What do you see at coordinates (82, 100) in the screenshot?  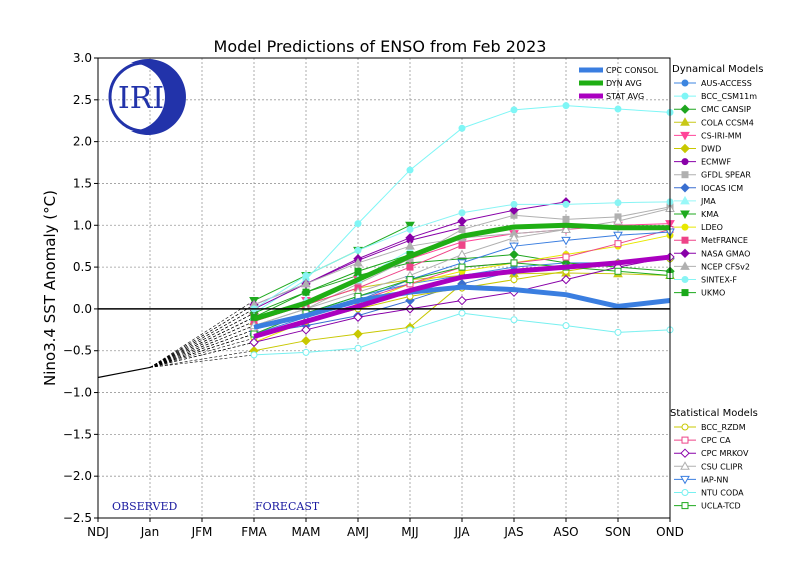 I see `y-tick-label: 2.5` at bounding box center [82, 100].